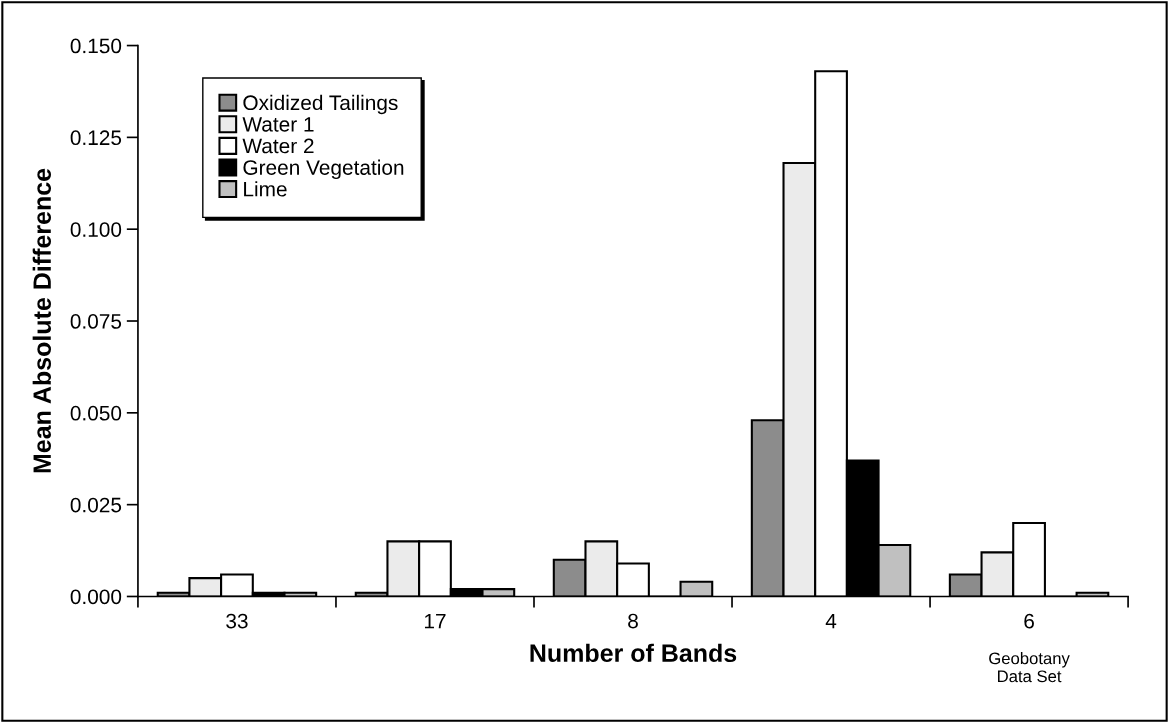  I want to click on y-tick-label: 0.025, so click(96, 505).